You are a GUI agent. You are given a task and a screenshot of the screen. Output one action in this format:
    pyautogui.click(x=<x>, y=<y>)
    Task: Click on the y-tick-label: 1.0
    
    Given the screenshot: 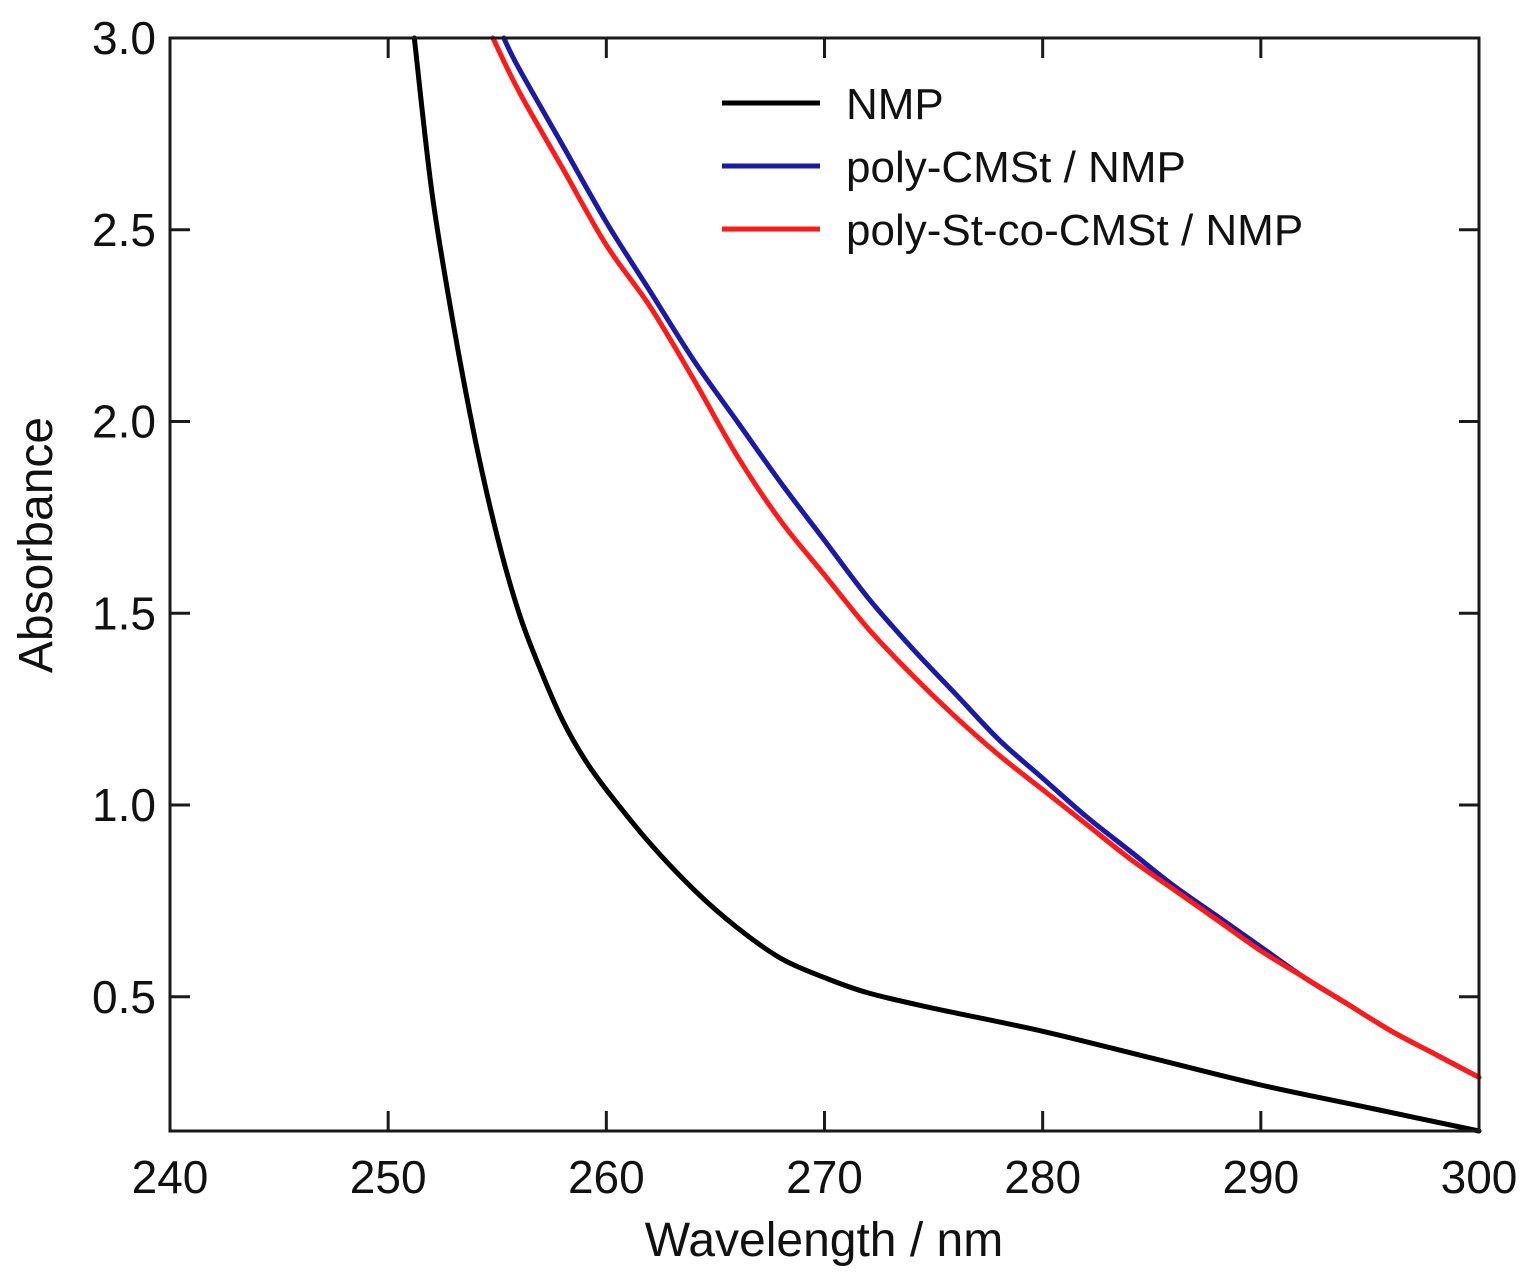 What is the action you would take?
    pyautogui.click(x=124, y=805)
    